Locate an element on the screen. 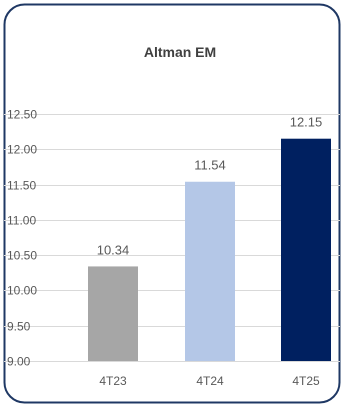 The image size is (344, 407). y-tick-label: 12.50 is located at coordinates (22, 115).